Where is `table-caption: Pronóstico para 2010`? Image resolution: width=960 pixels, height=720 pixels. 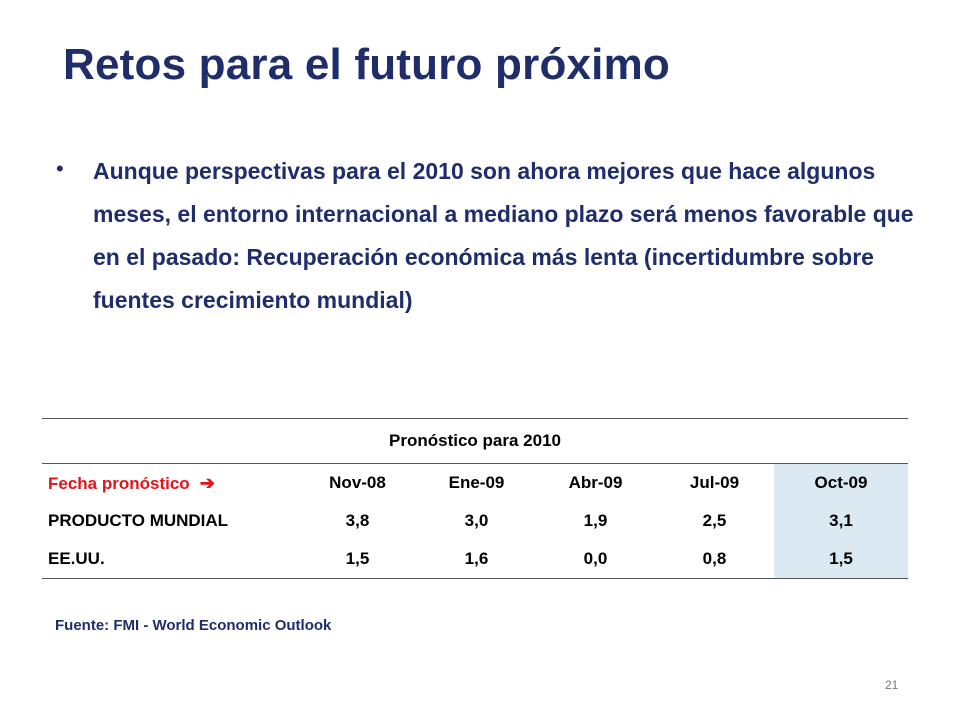 table-caption: Pronóstico para 2010 is located at coordinates (475, 441).